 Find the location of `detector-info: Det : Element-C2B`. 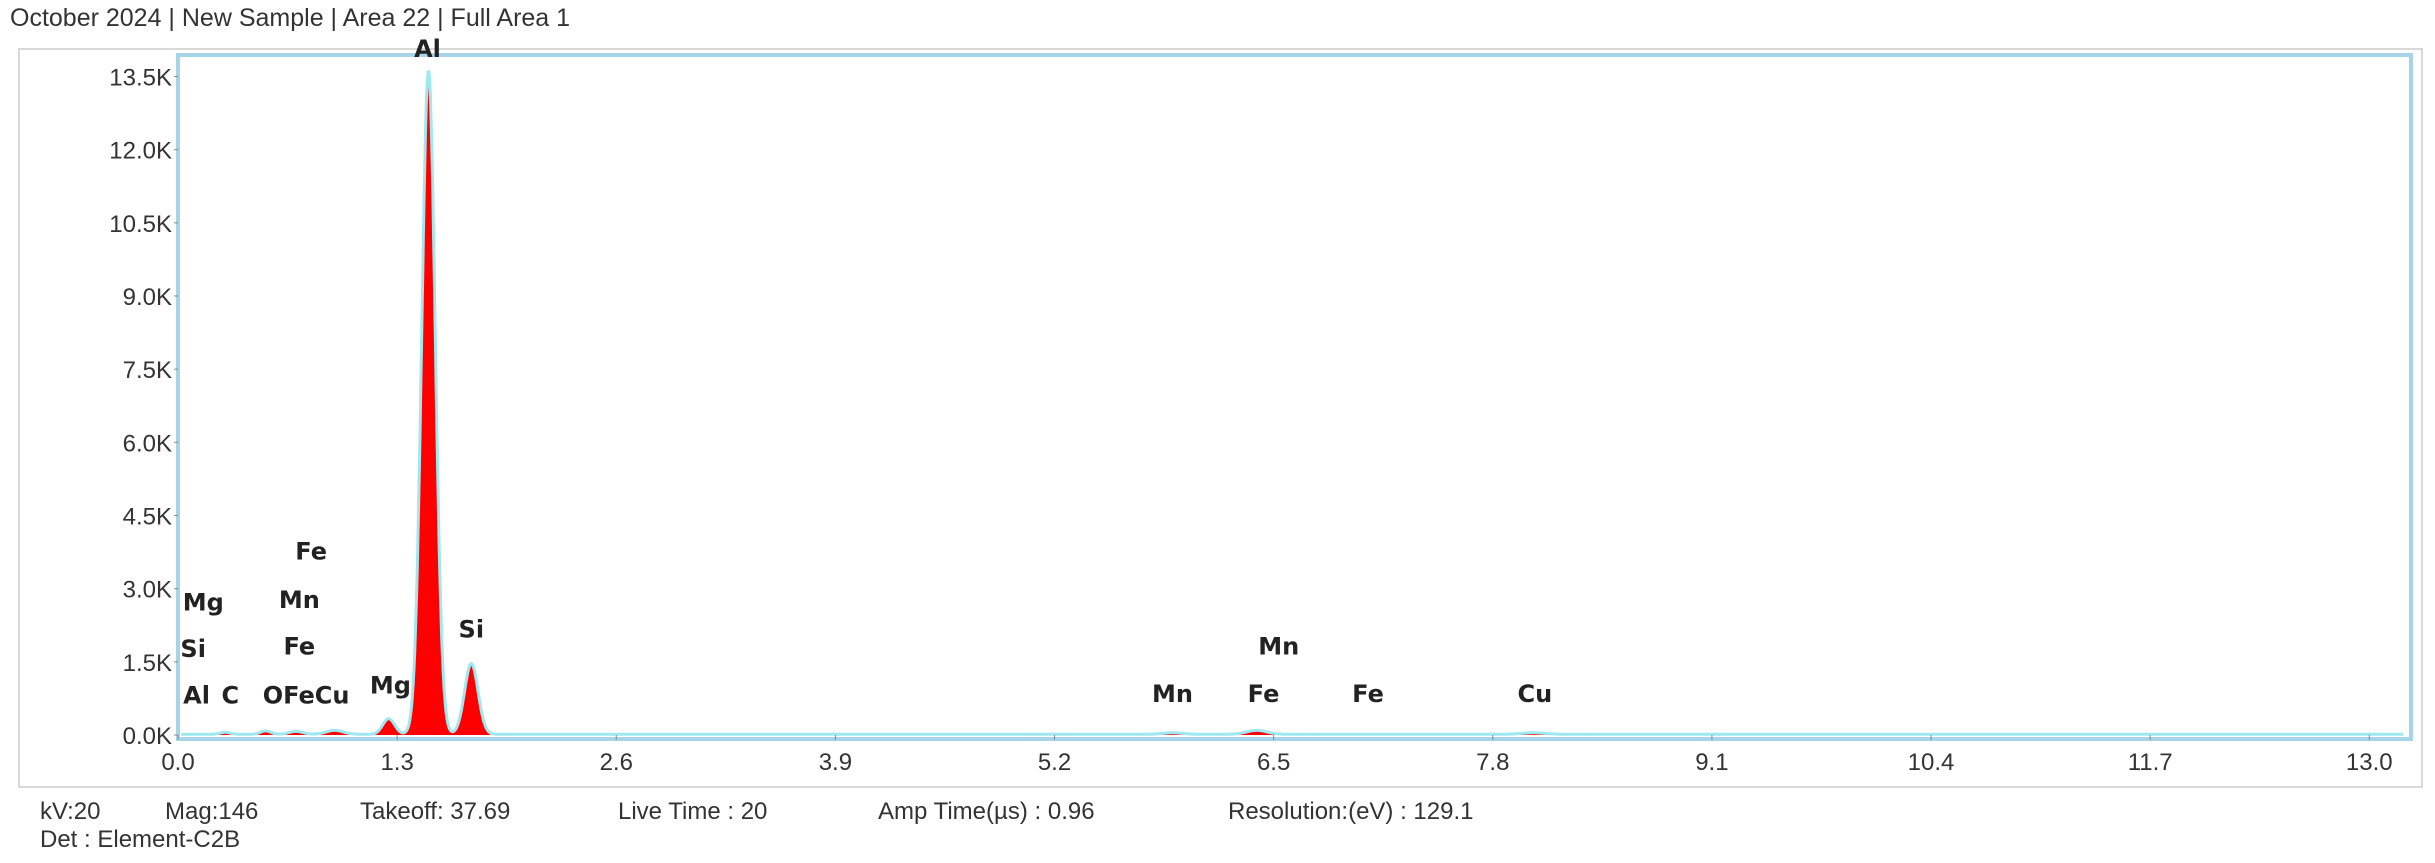

detector-info: Det : Element-C2B is located at coordinates (140, 839).